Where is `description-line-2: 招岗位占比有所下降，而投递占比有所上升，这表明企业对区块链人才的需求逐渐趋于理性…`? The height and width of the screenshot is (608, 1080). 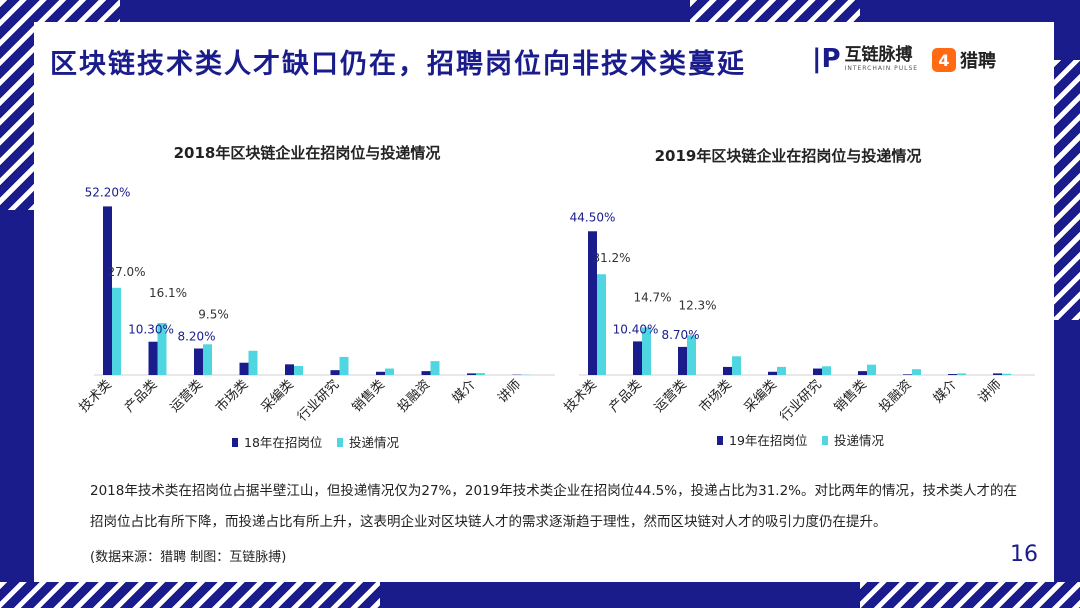
description-line-2: 招岗位占比有所下降，而投递占比有所上升，这表明企业对区块链人才的需求逐渐趋于理性… is located at coordinates (488, 522).